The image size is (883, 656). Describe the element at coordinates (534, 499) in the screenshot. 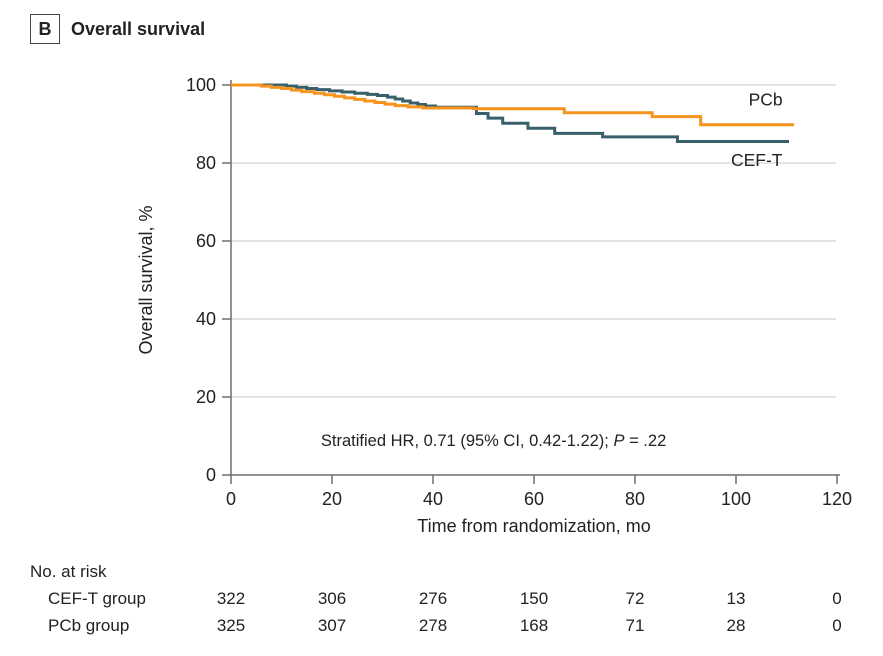

I see `x-tick-label-60: 60` at that location.